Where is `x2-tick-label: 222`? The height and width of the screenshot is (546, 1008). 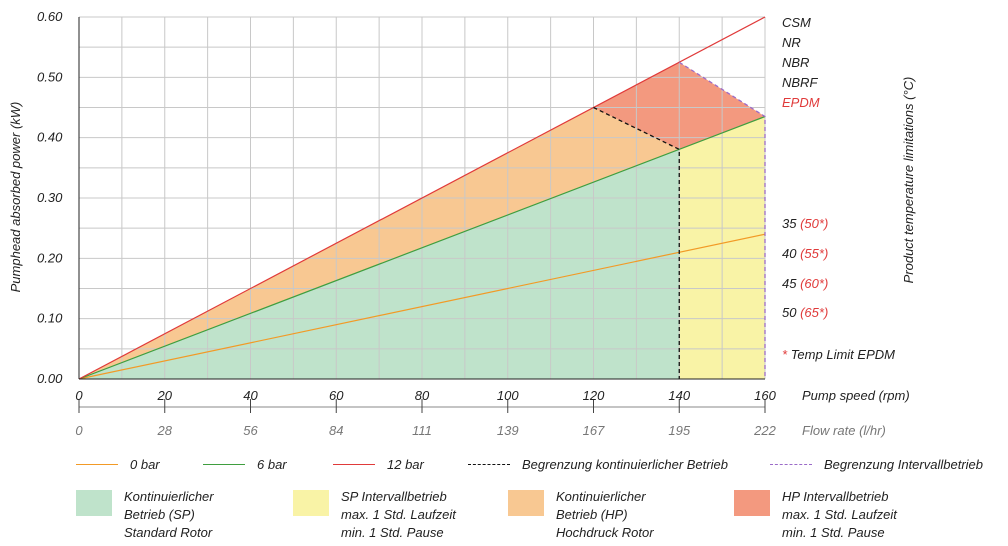 x2-tick-label: 222 is located at coordinates (764, 430).